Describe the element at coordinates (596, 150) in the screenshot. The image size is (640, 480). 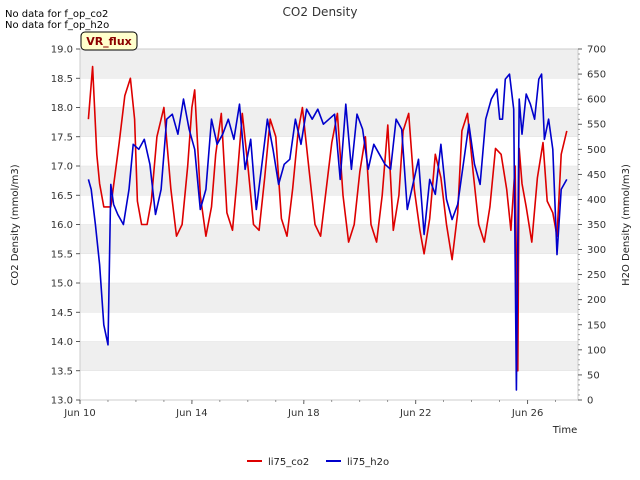
I see `y-right-tick-label: 500` at that location.